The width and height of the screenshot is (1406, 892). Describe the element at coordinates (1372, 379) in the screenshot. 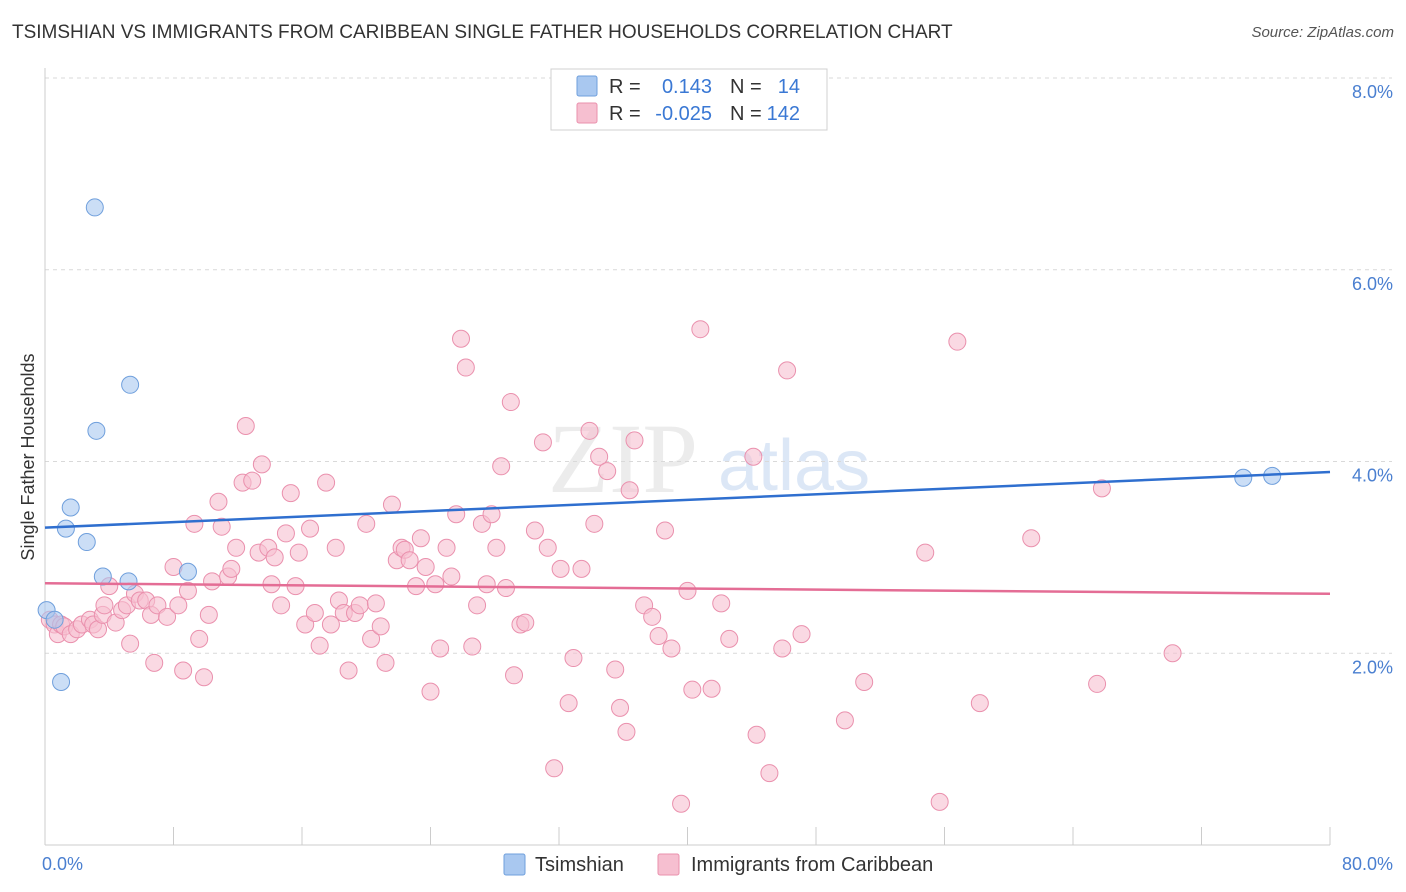

I see `y-tick-labels: 2.0% 4.0% 6.0% 8.0%` at that location.